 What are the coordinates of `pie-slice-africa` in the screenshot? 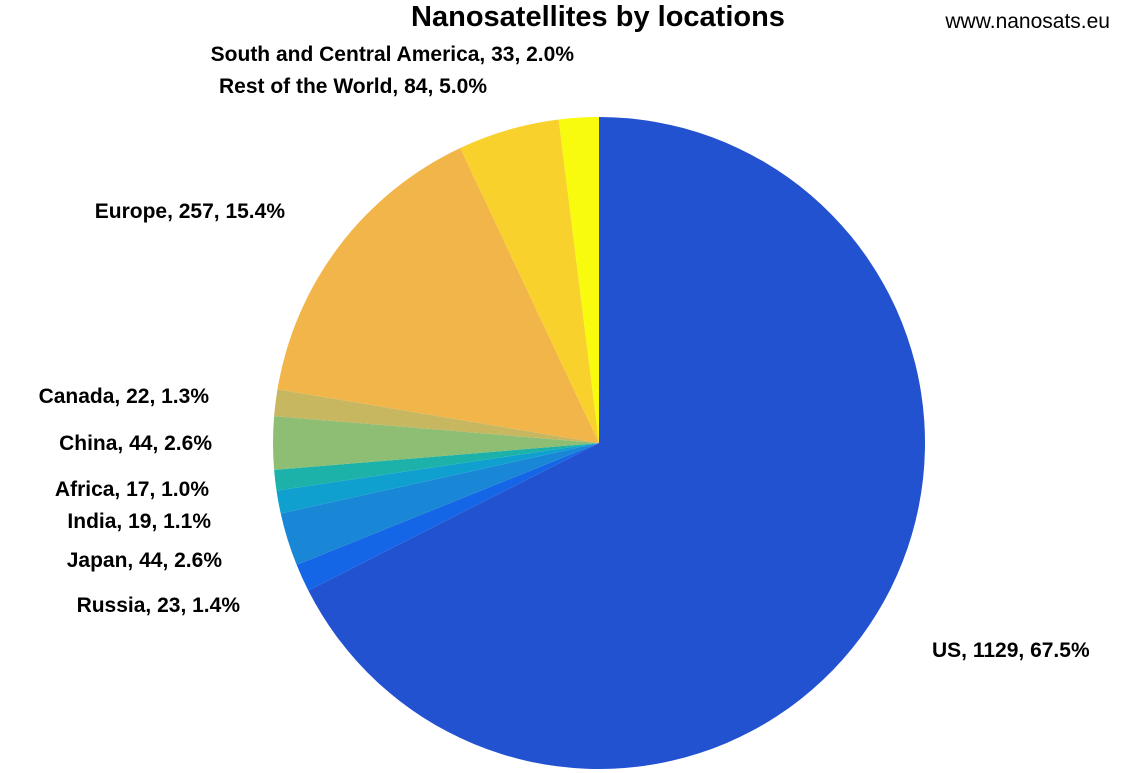 It's located at (436, 467).